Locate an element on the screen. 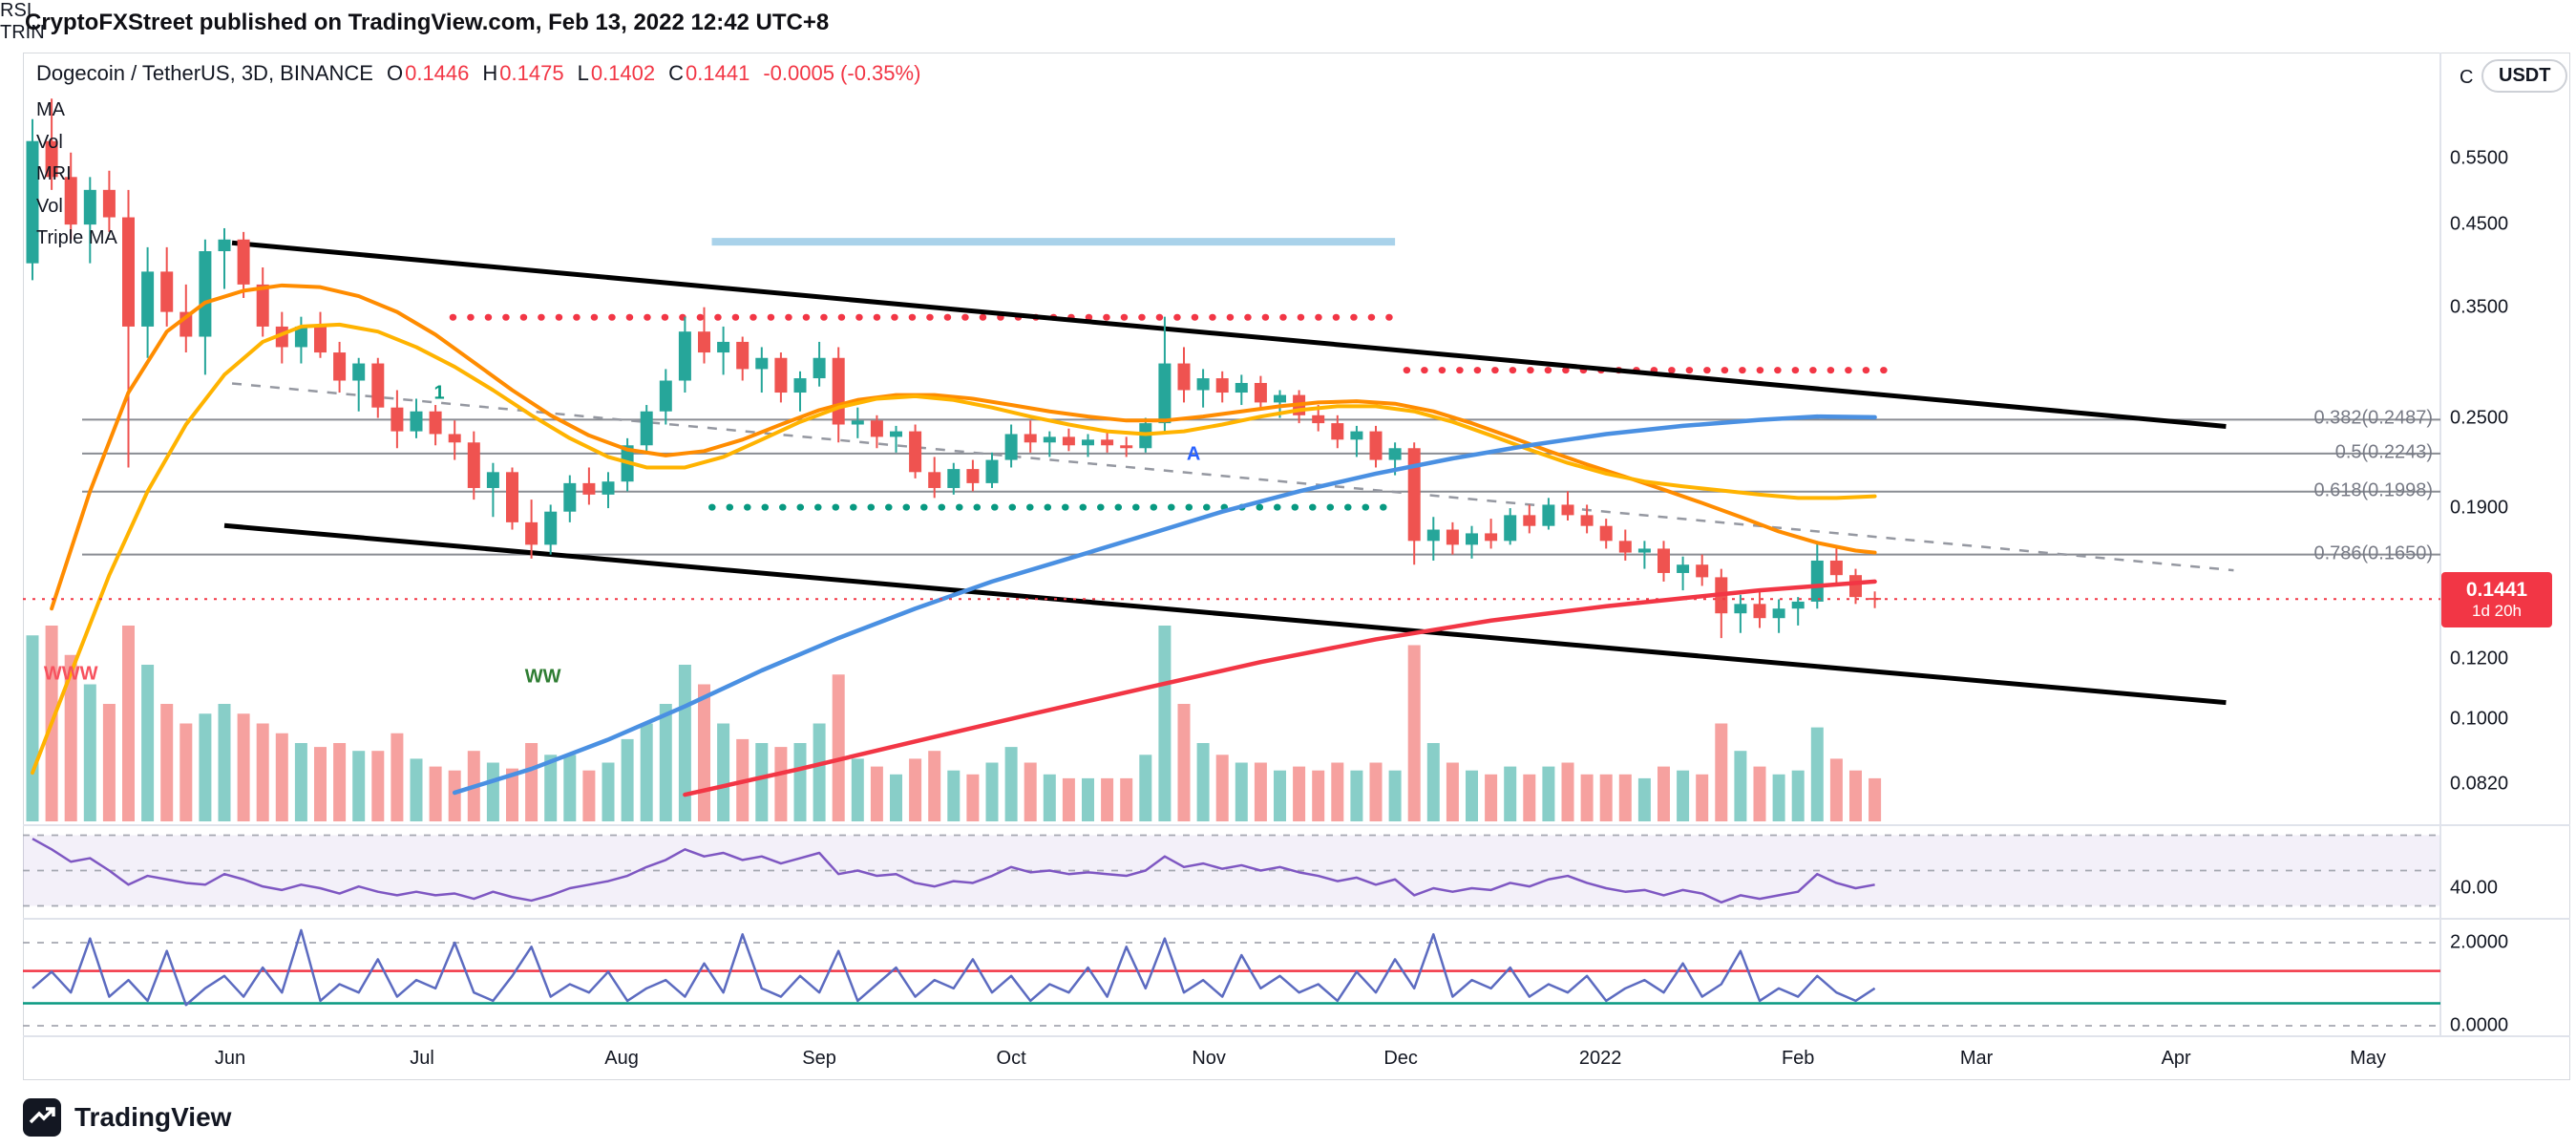 This screenshot has width=2576, height=1148. time-axis-tick: Feb is located at coordinates (1798, 1058).